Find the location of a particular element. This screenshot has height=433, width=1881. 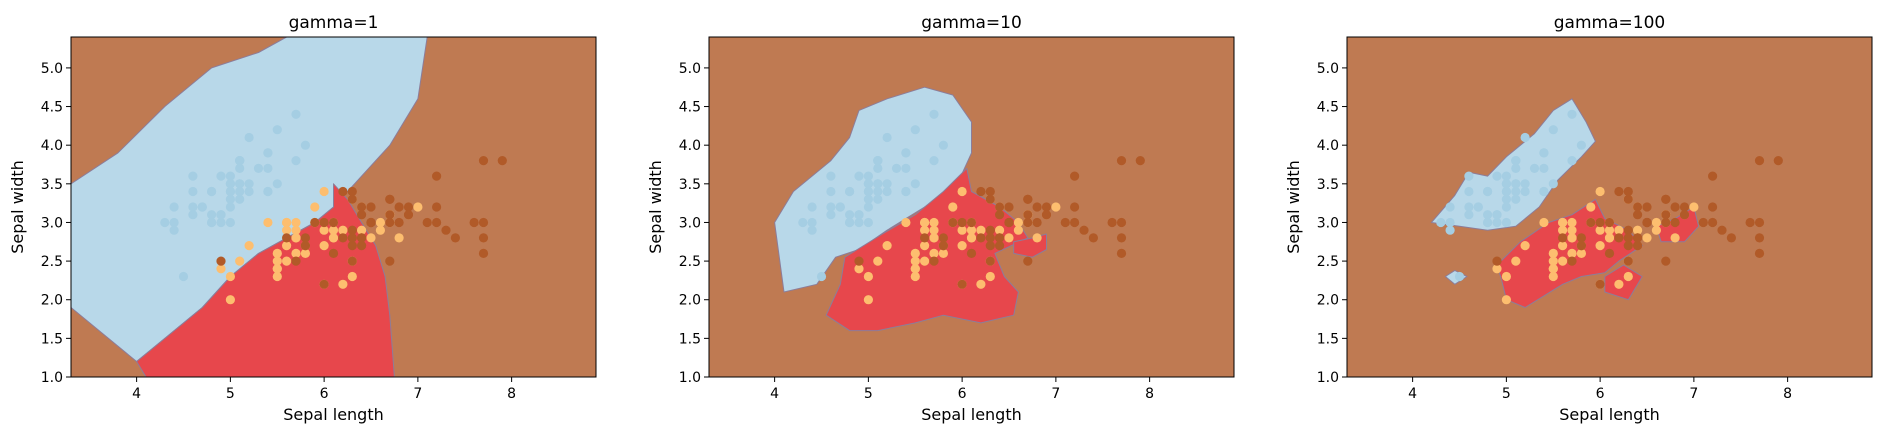

y-tick-label: 4.0 is located at coordinates (690, 146).